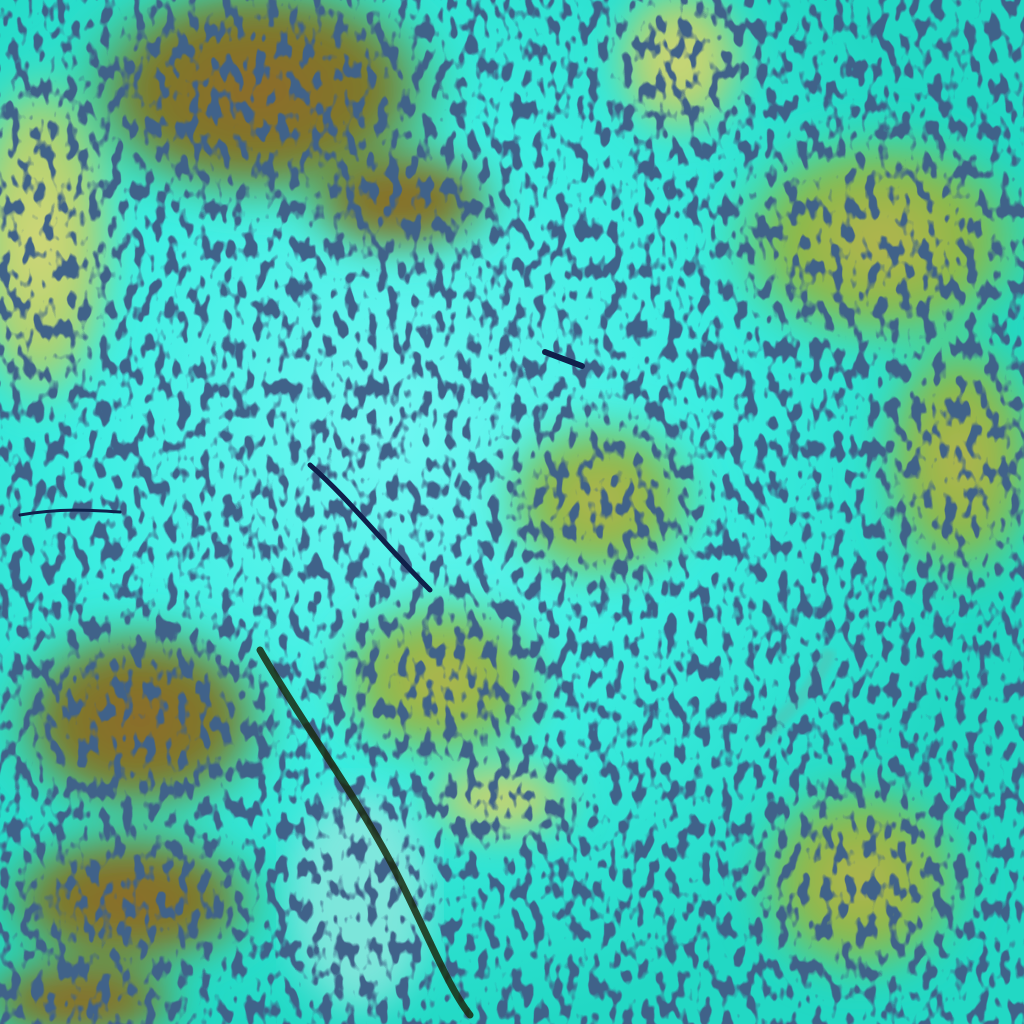  I want to click on ridge-shadow, so click(370, 527).